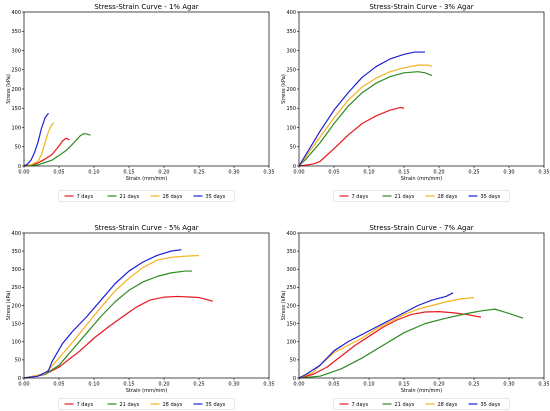 This screenshot has width=550, height=411. Describe the element at coordinates (421, 7) in the screenshot. I see `chart-title: Stress-Strain Curve - 3% Agar` at that location.